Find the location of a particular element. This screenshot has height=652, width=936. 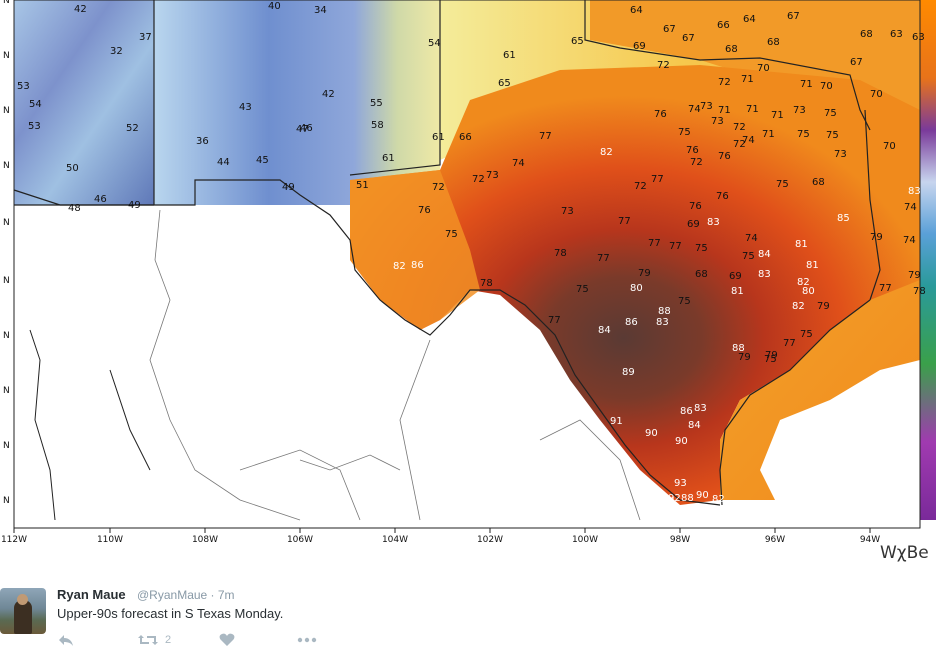

arizona-region is located at coordinates (84, 102).